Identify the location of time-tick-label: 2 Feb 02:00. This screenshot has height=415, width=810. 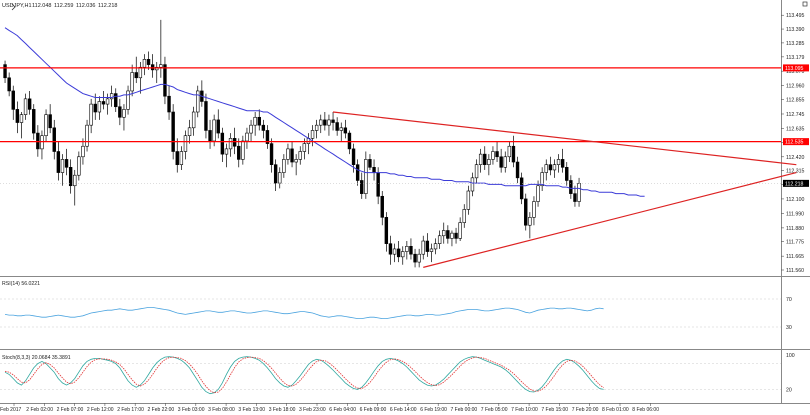
(39, 410).